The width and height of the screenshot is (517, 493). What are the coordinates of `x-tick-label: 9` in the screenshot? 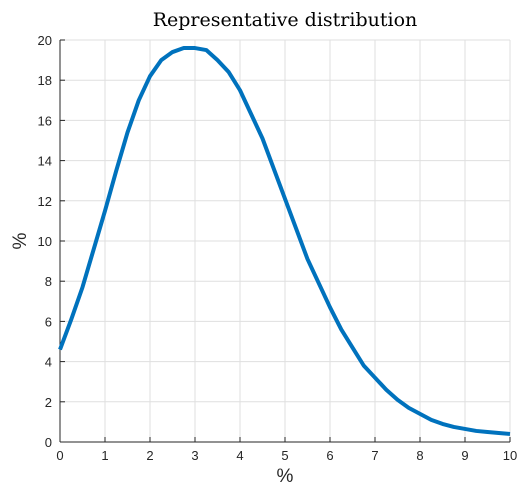 It's located at (464, 455).